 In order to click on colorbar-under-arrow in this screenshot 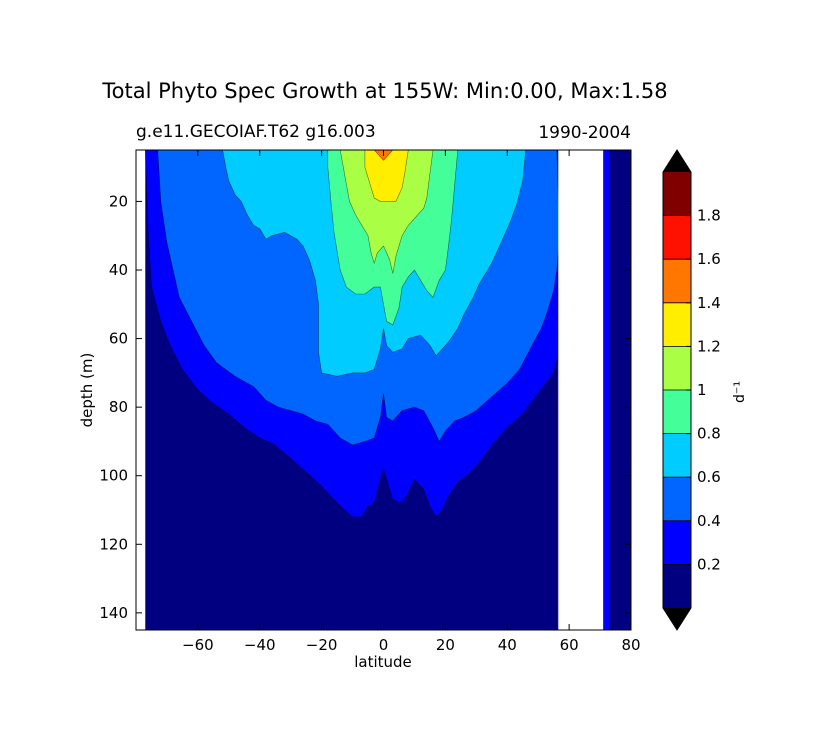, I will do `click(677, 619)`.